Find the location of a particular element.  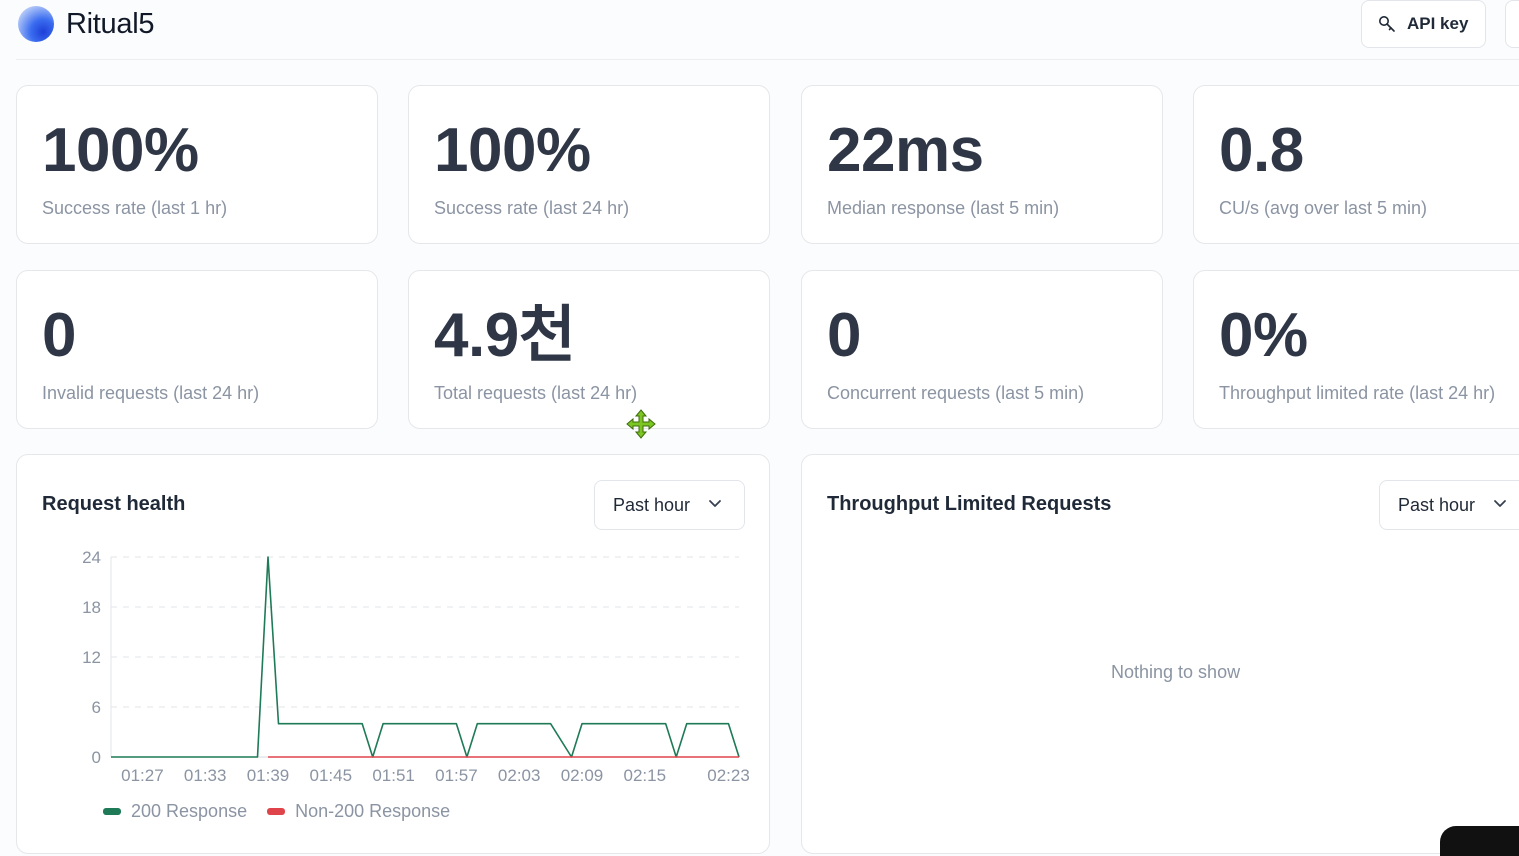

request-health-title: Request health is located at coordinates (114, 504).